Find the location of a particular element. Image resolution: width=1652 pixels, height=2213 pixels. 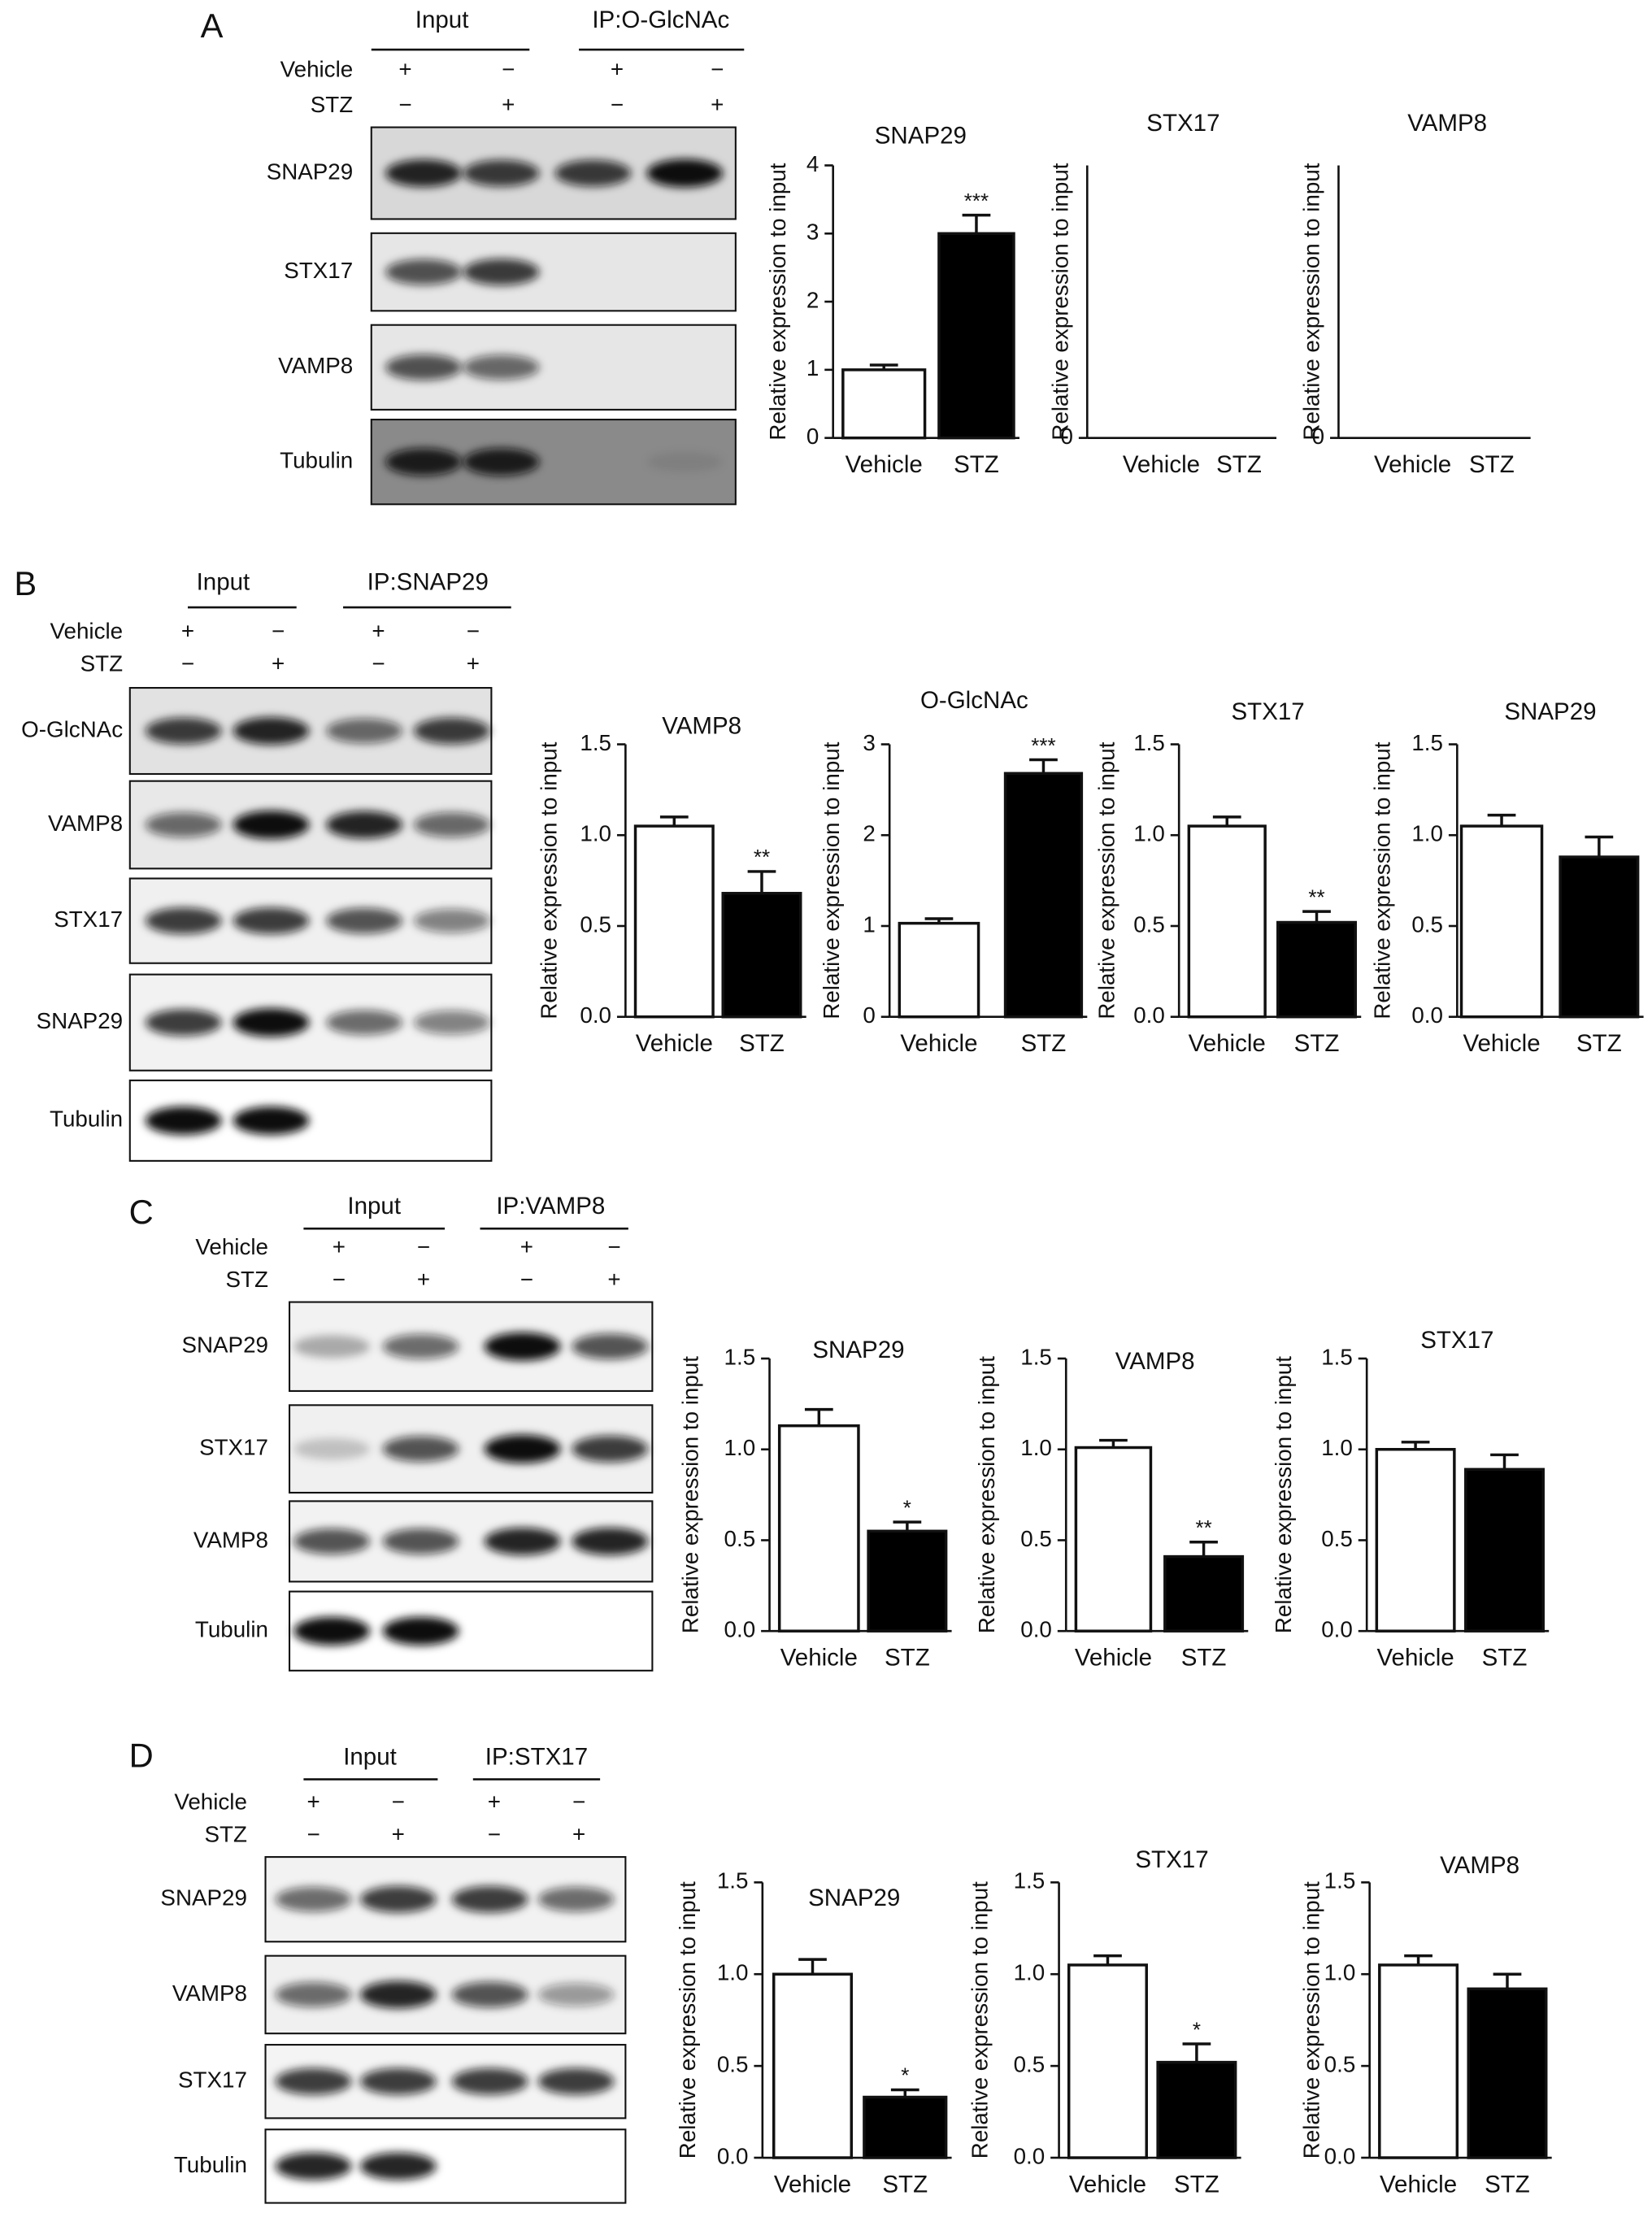

y-tick-label: 1 is located at coordinates (869, 924).